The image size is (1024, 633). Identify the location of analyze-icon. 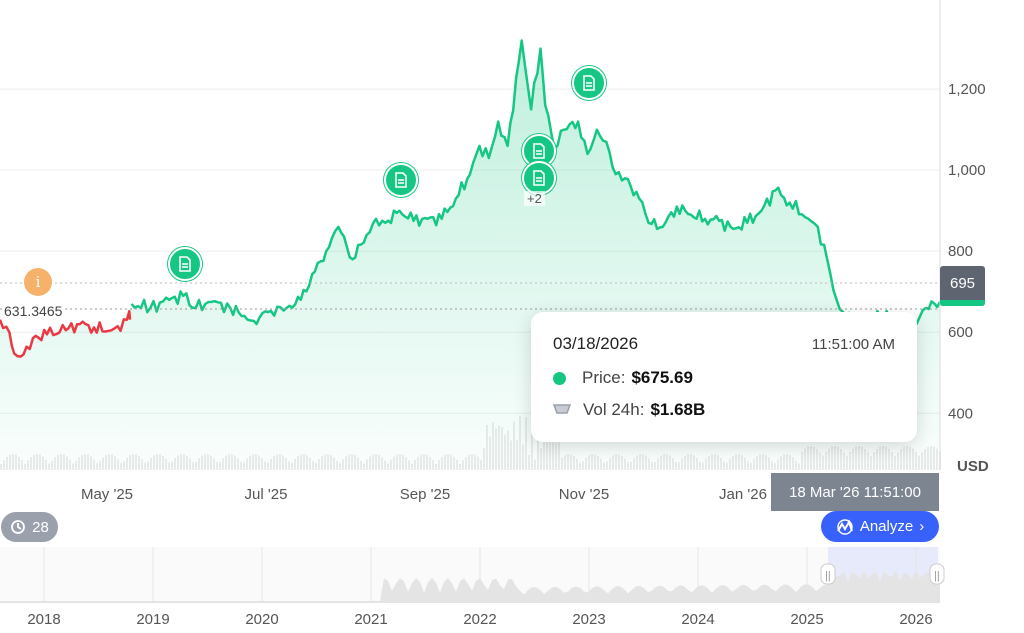
(844, 526).